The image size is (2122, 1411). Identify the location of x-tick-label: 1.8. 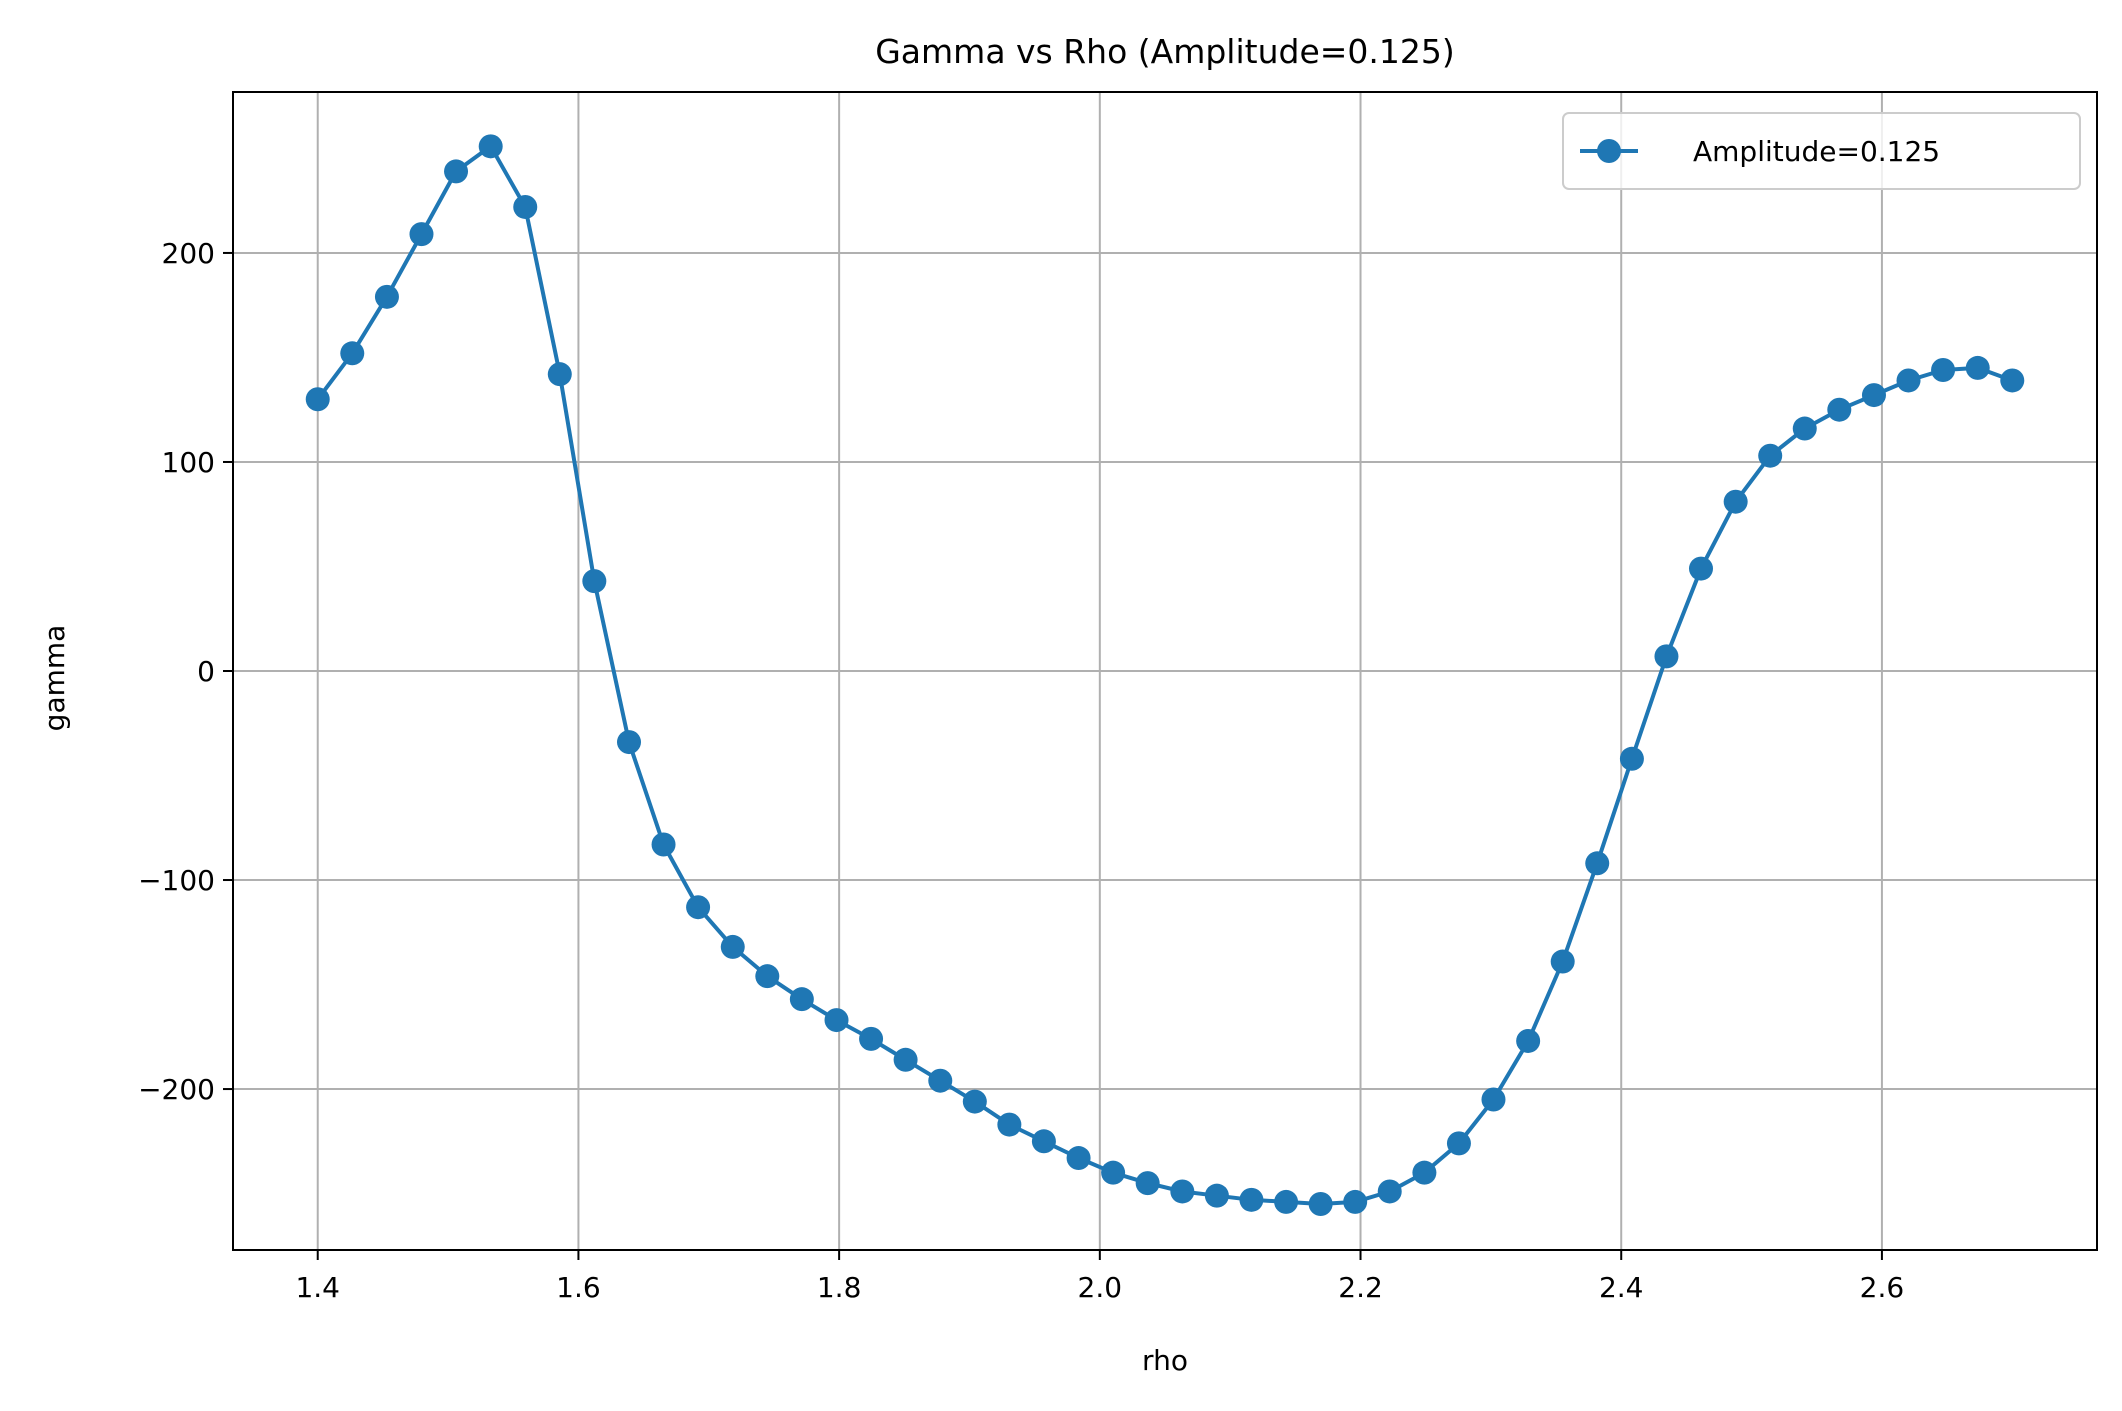
(839, 1287).